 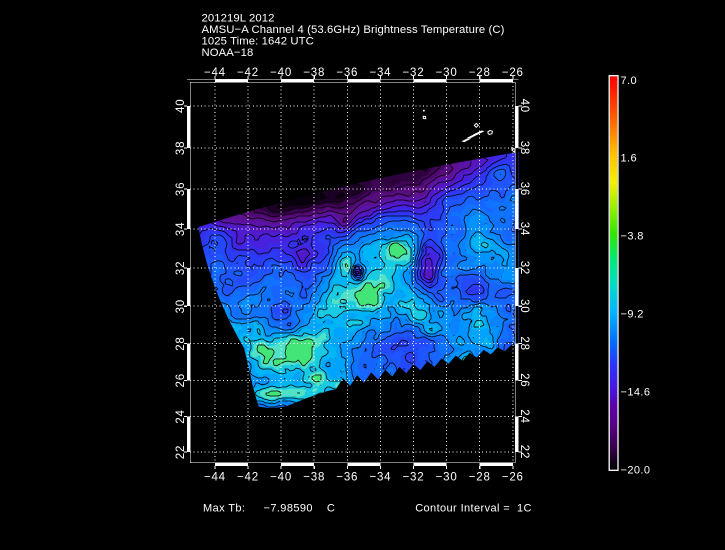 I want to click on svg-text: Contour Interval = 1C, so click(x=473, y=508).